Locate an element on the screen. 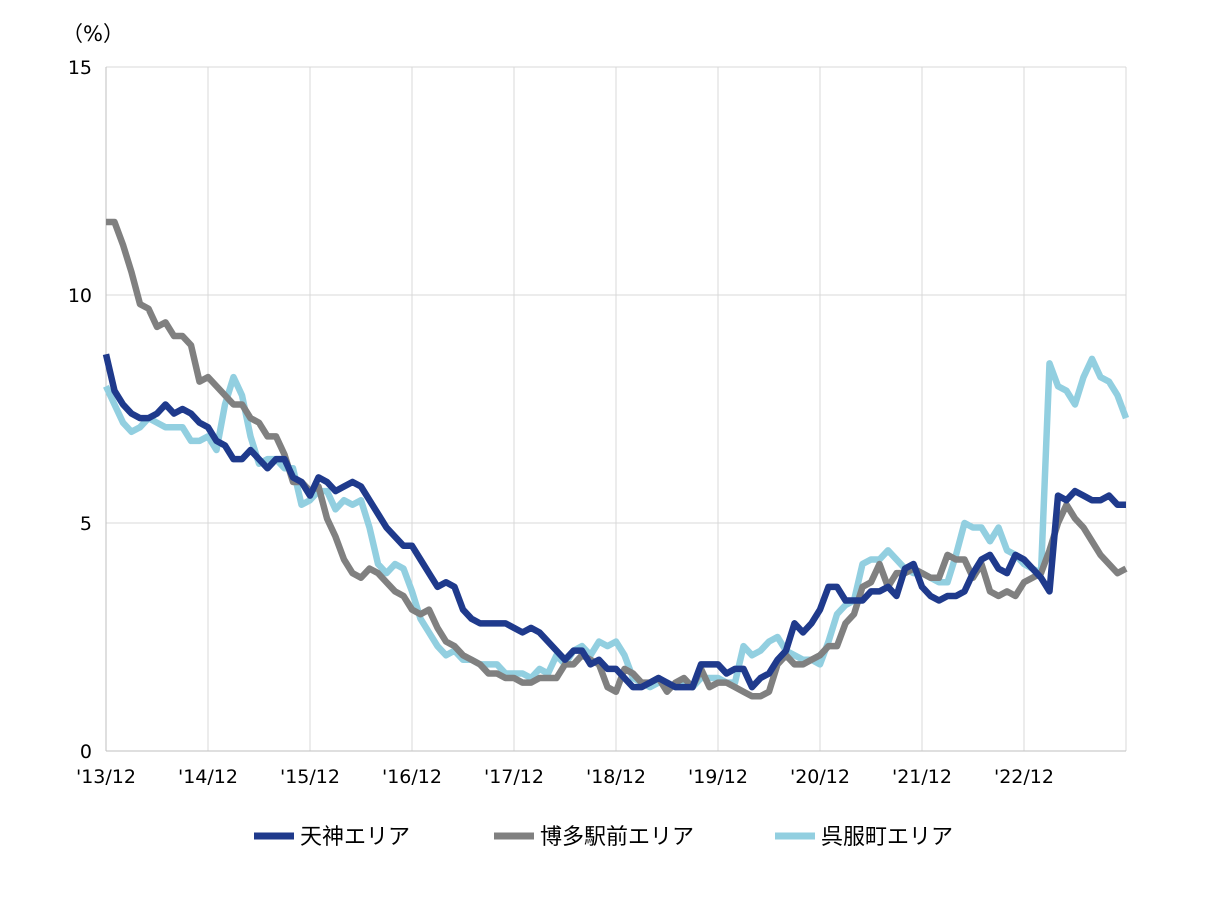 The width and height of the screenshot is (1225, 906). y-tick-label: 15 is located at coordinates (80, 68).